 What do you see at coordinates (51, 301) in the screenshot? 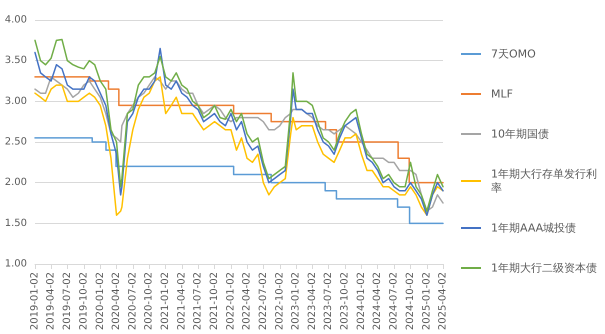
I see `x-tick-label: 2019-04-02` at bounding box center [51, 301].